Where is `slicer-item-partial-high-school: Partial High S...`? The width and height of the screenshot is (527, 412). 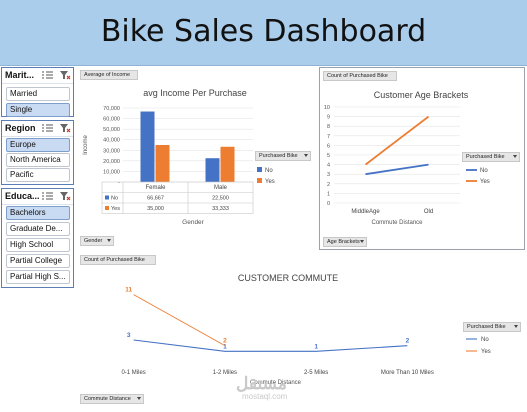
slicer-item-partial-high-school: Partial High S... is located at coordinates (38, 277).